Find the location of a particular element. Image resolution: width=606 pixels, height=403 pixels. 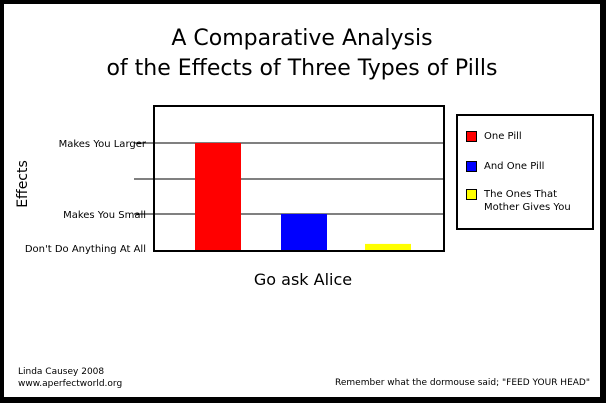

legend-label: One Pill is located at coordinates (503, 136).